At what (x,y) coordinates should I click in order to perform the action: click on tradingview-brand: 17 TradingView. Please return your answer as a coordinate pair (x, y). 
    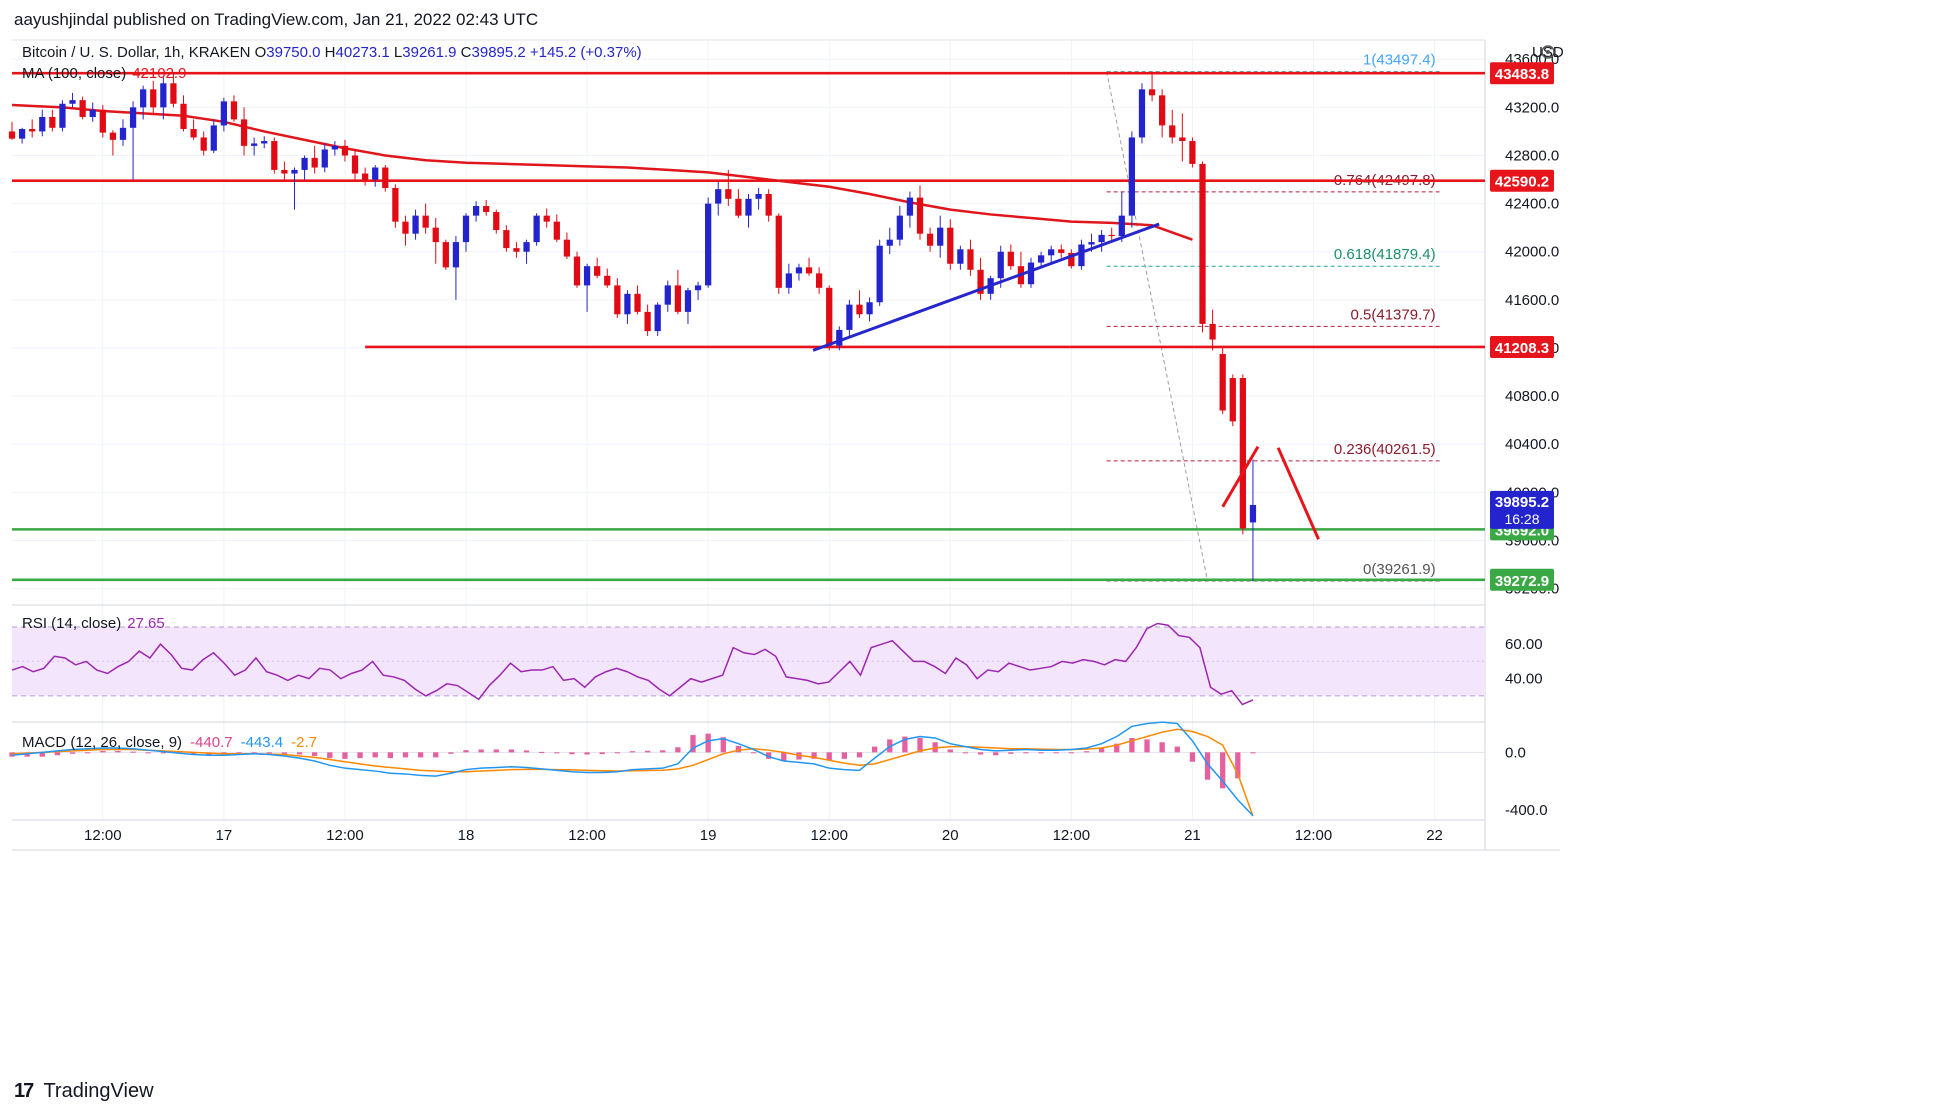
    Looking at the image, I should click on (84, 1091).